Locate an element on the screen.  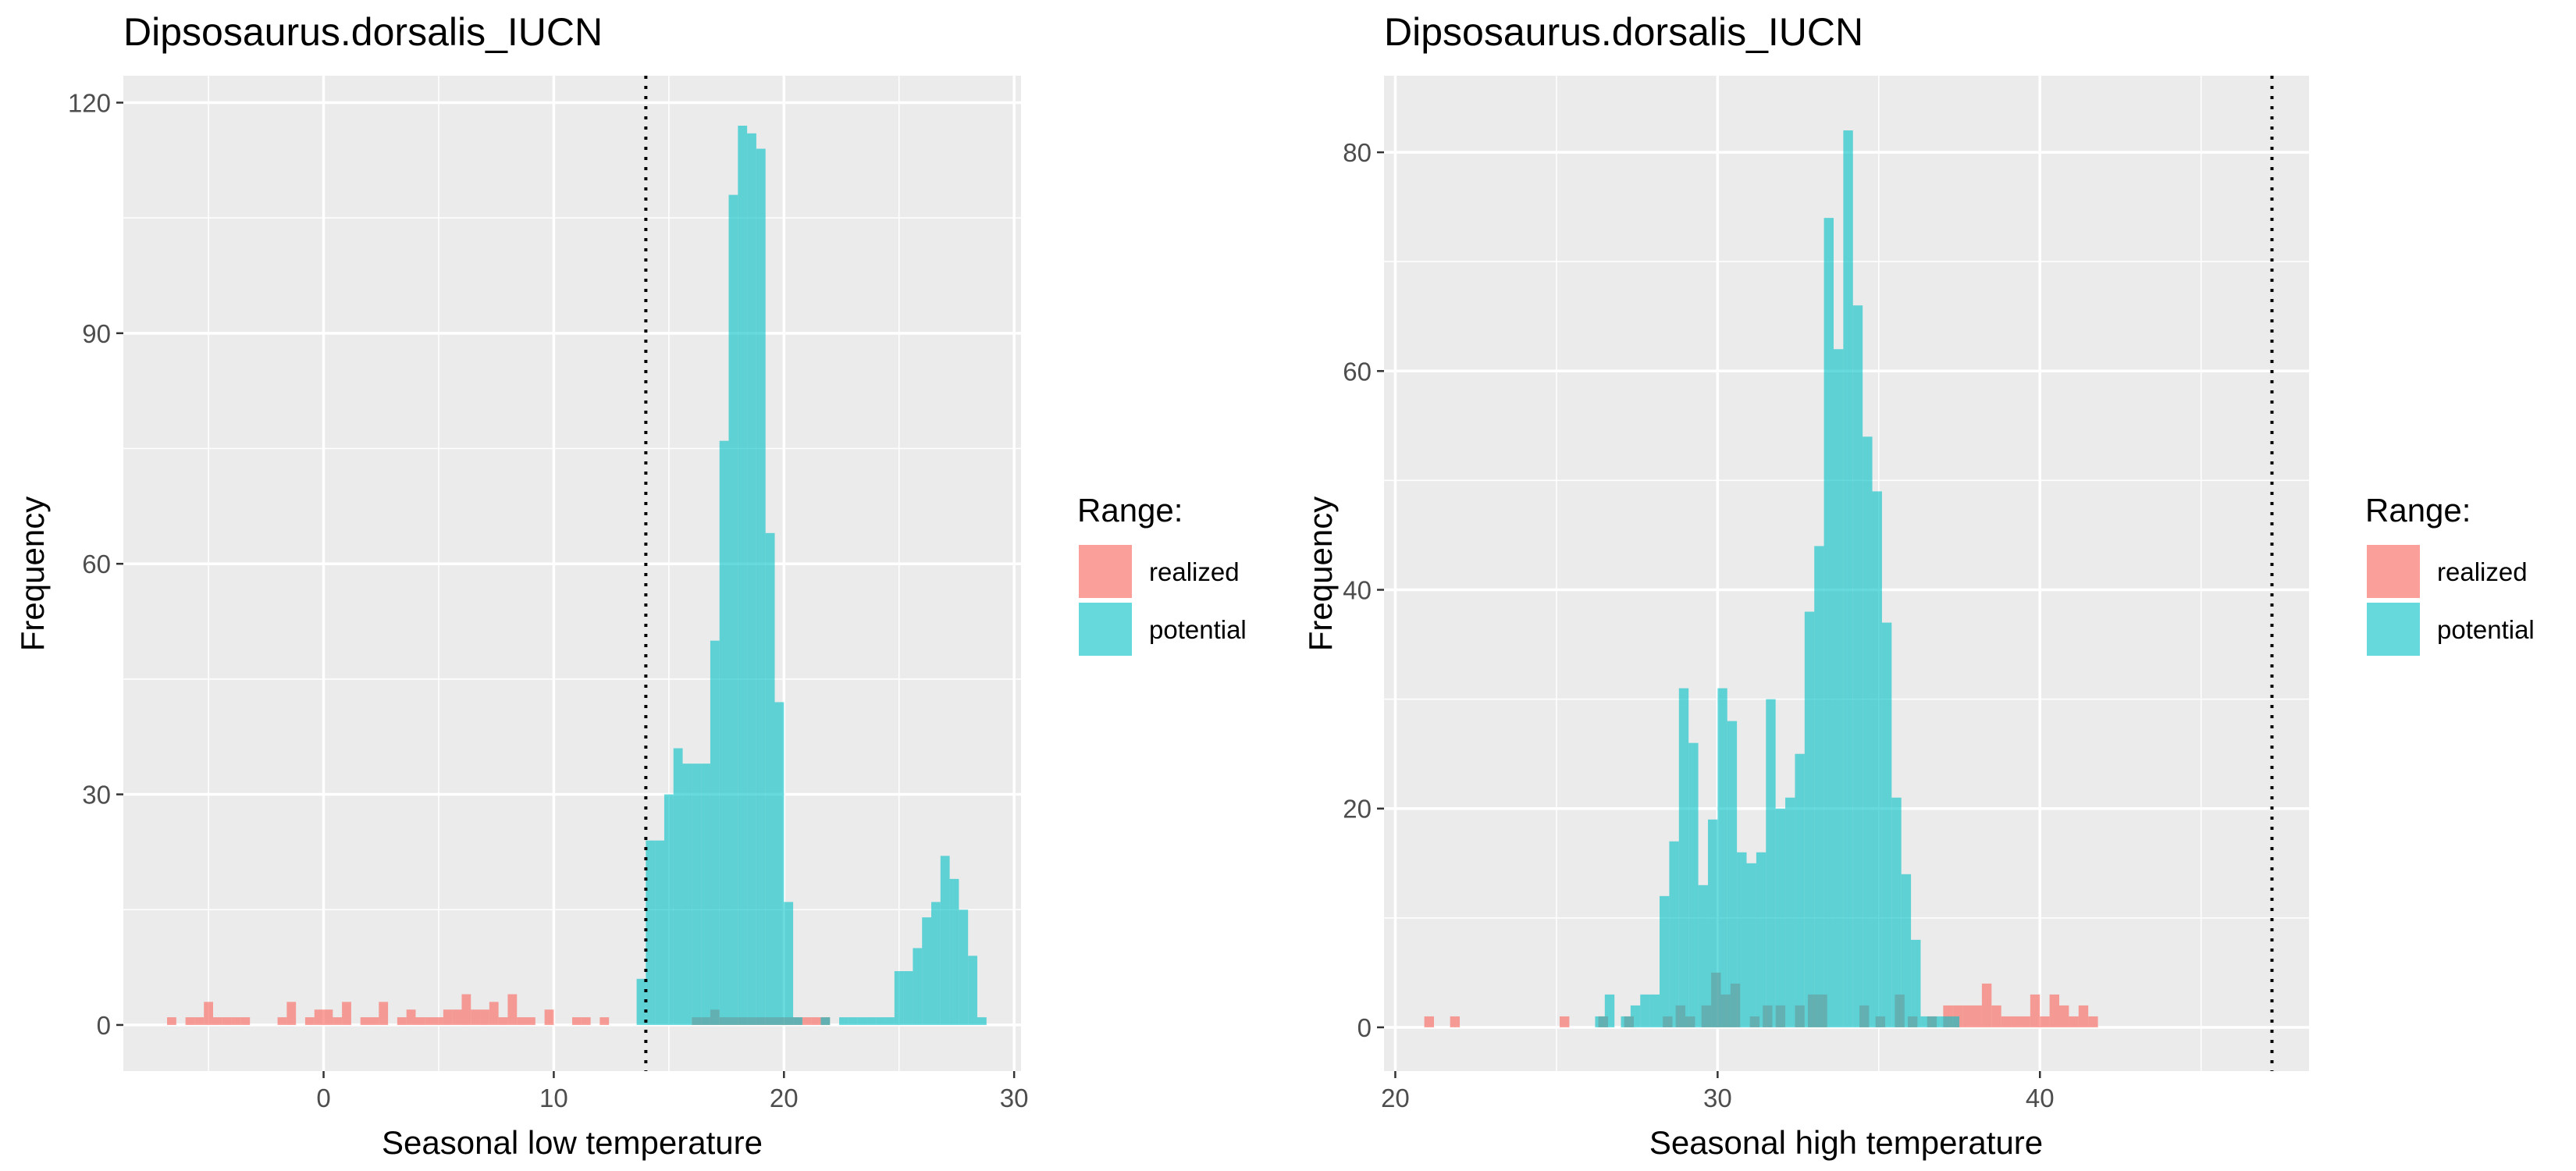
y-tick-label: 40 is located at coordinates (1357, 590).